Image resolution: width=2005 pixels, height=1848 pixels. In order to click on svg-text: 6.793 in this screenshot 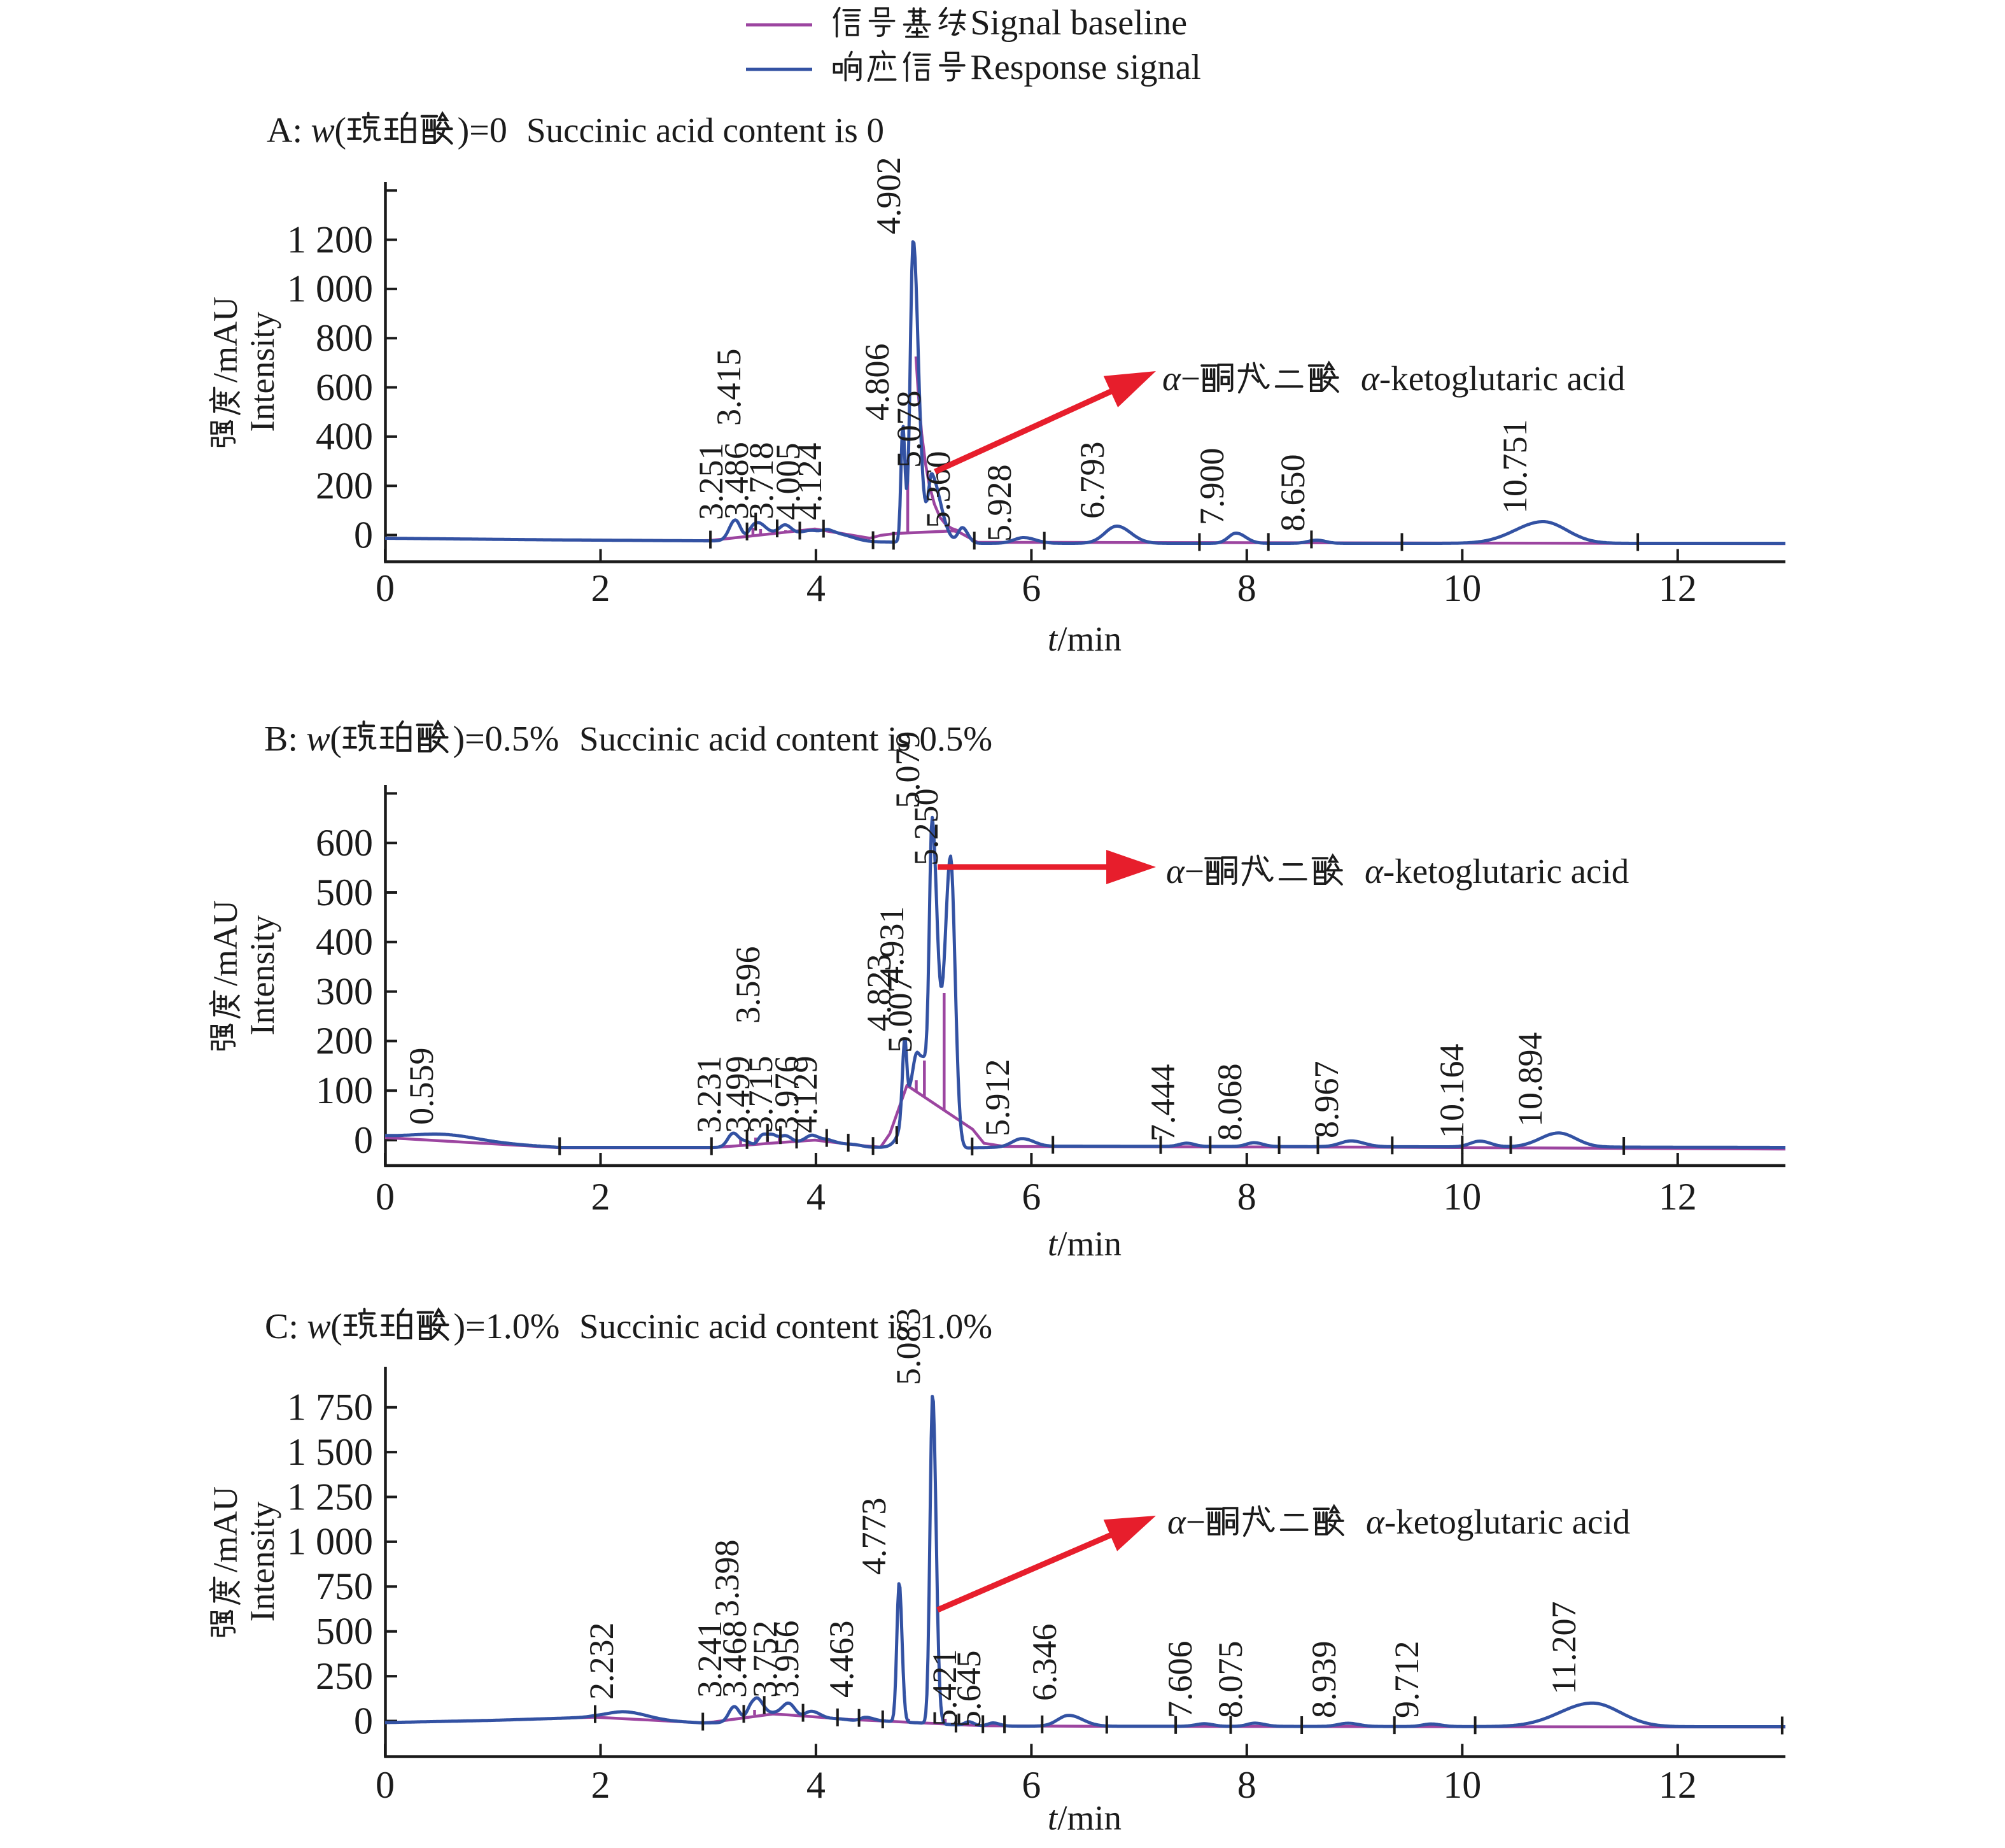, I will do `click(1092, 480)`.